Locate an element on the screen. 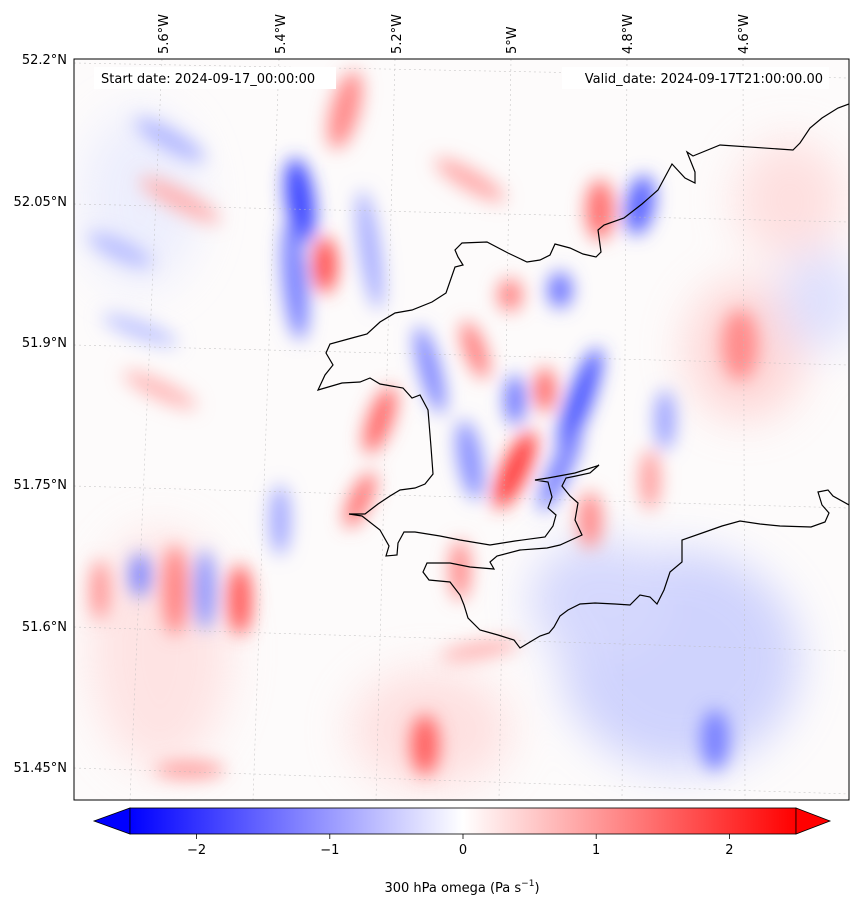  colorbar-title-suffix: ) is located at coordinates (536, 888).